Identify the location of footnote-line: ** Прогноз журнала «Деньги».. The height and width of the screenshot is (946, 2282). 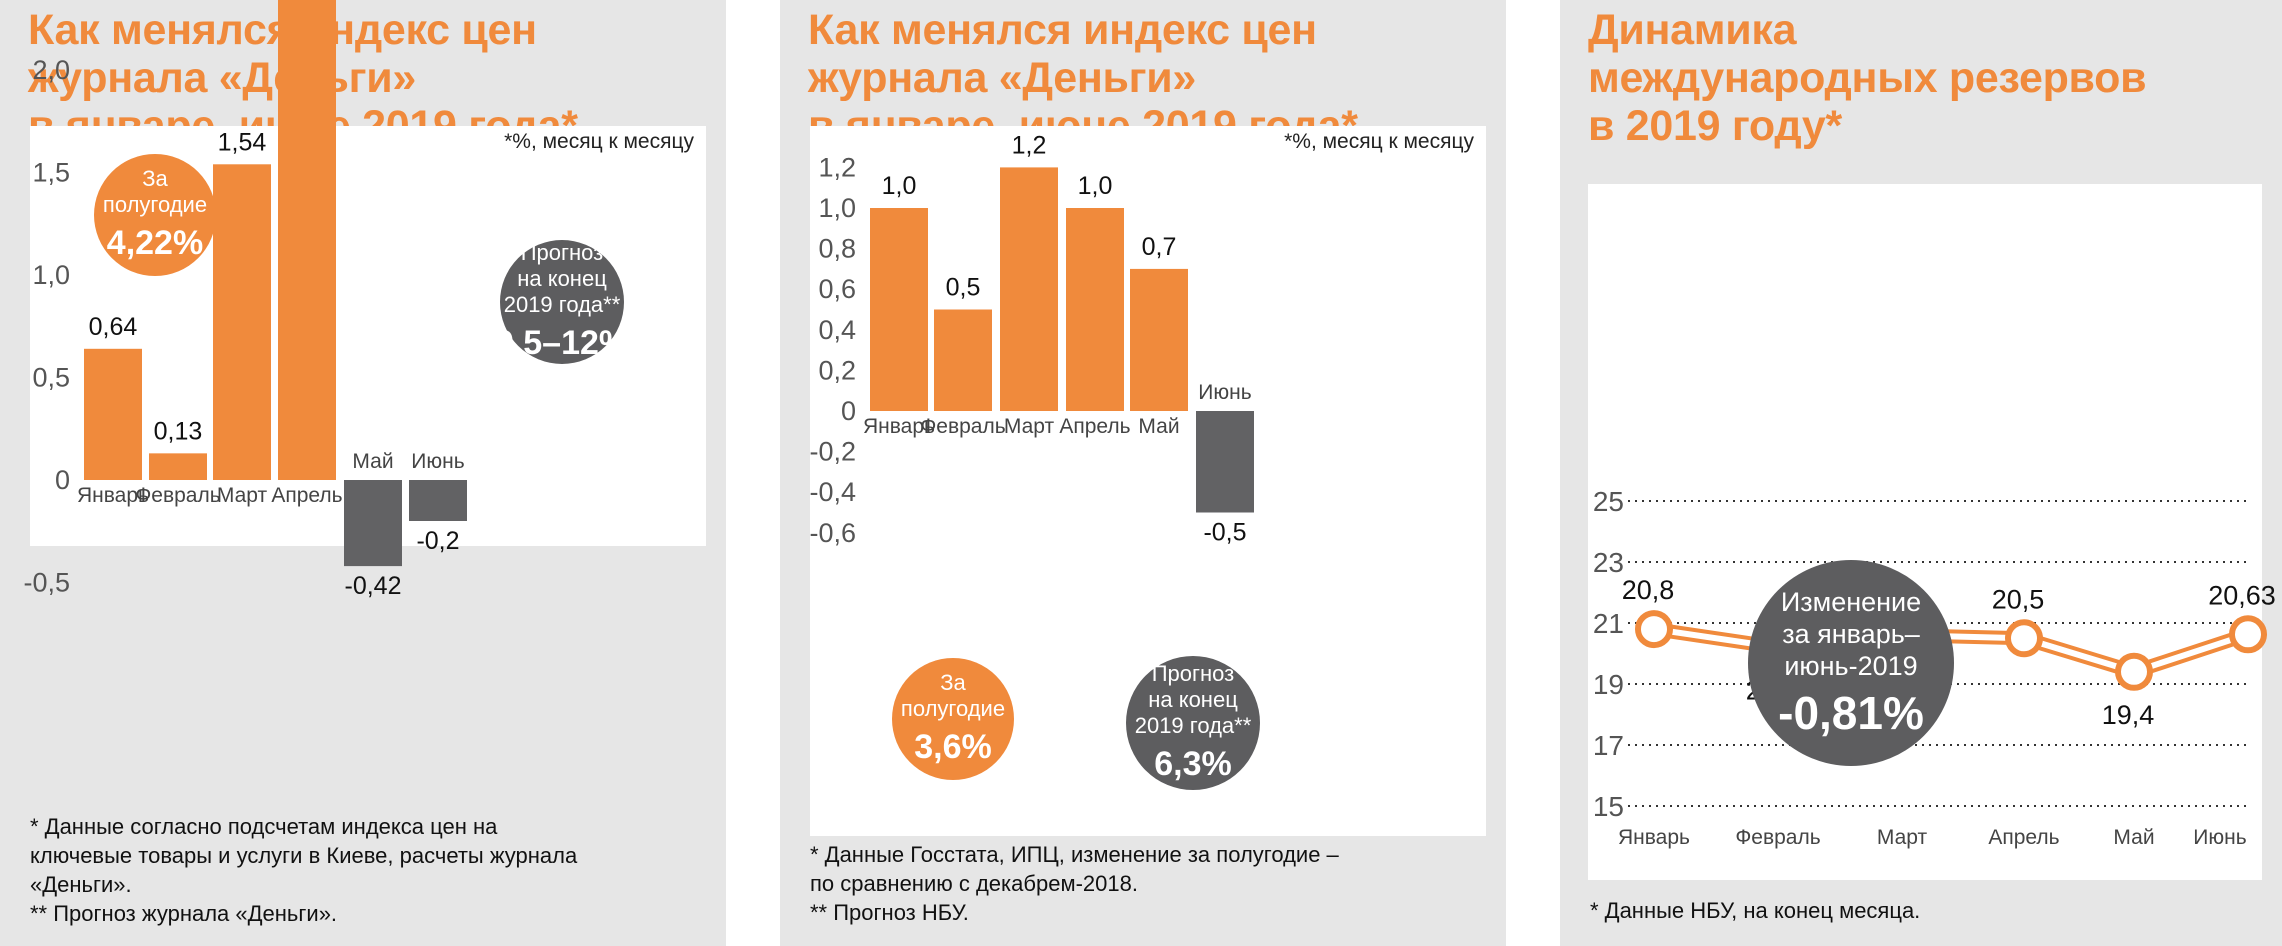
(184, 913).